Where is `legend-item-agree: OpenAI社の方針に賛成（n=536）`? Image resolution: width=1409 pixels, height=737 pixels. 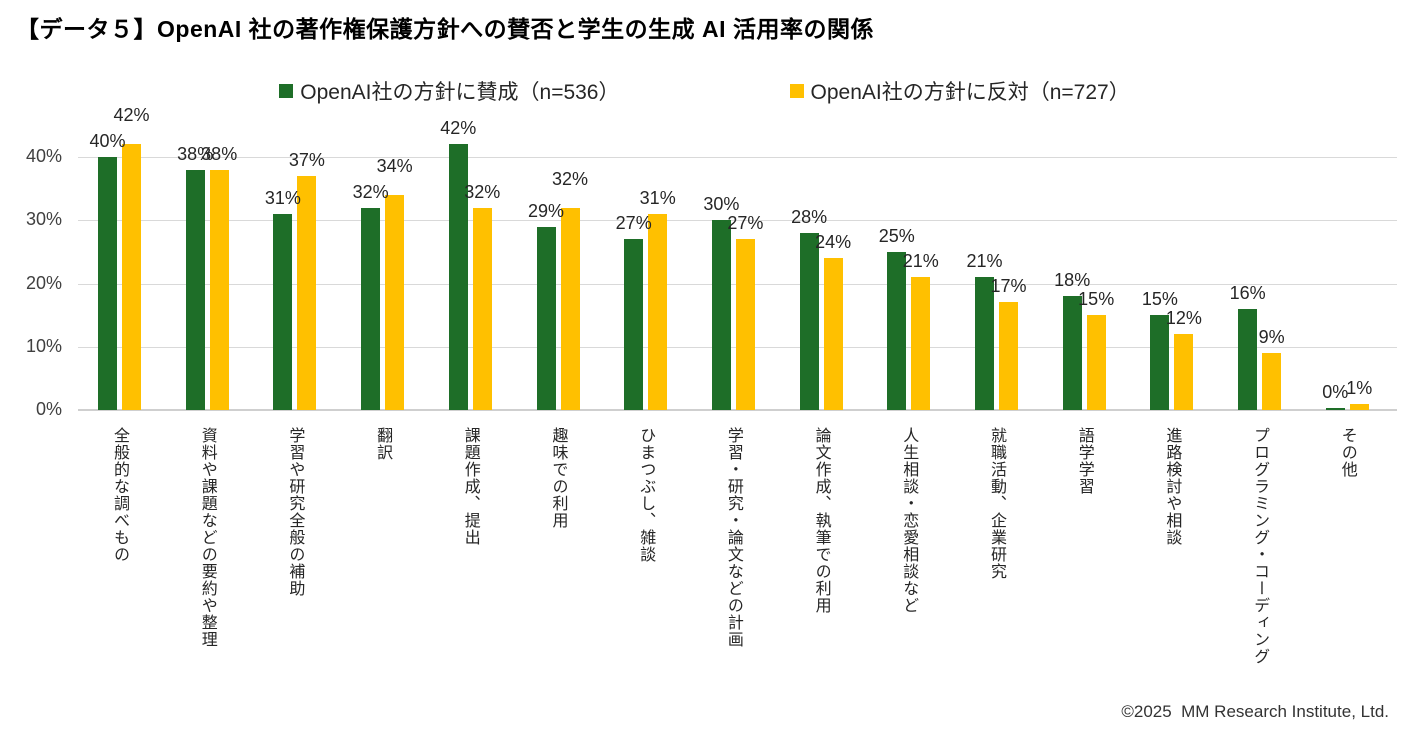 legend-item-agree: OpenAI社の方針に賛成（n=536） is located at coordinates (449, 91).